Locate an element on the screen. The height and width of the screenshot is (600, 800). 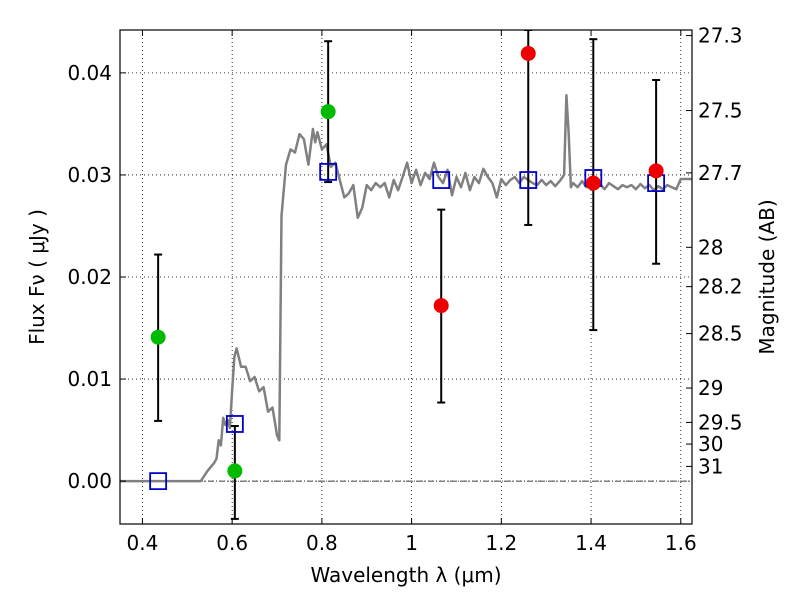
magnitude-axis-label: Magnitude (AB) is located at coordinates (767, 276).